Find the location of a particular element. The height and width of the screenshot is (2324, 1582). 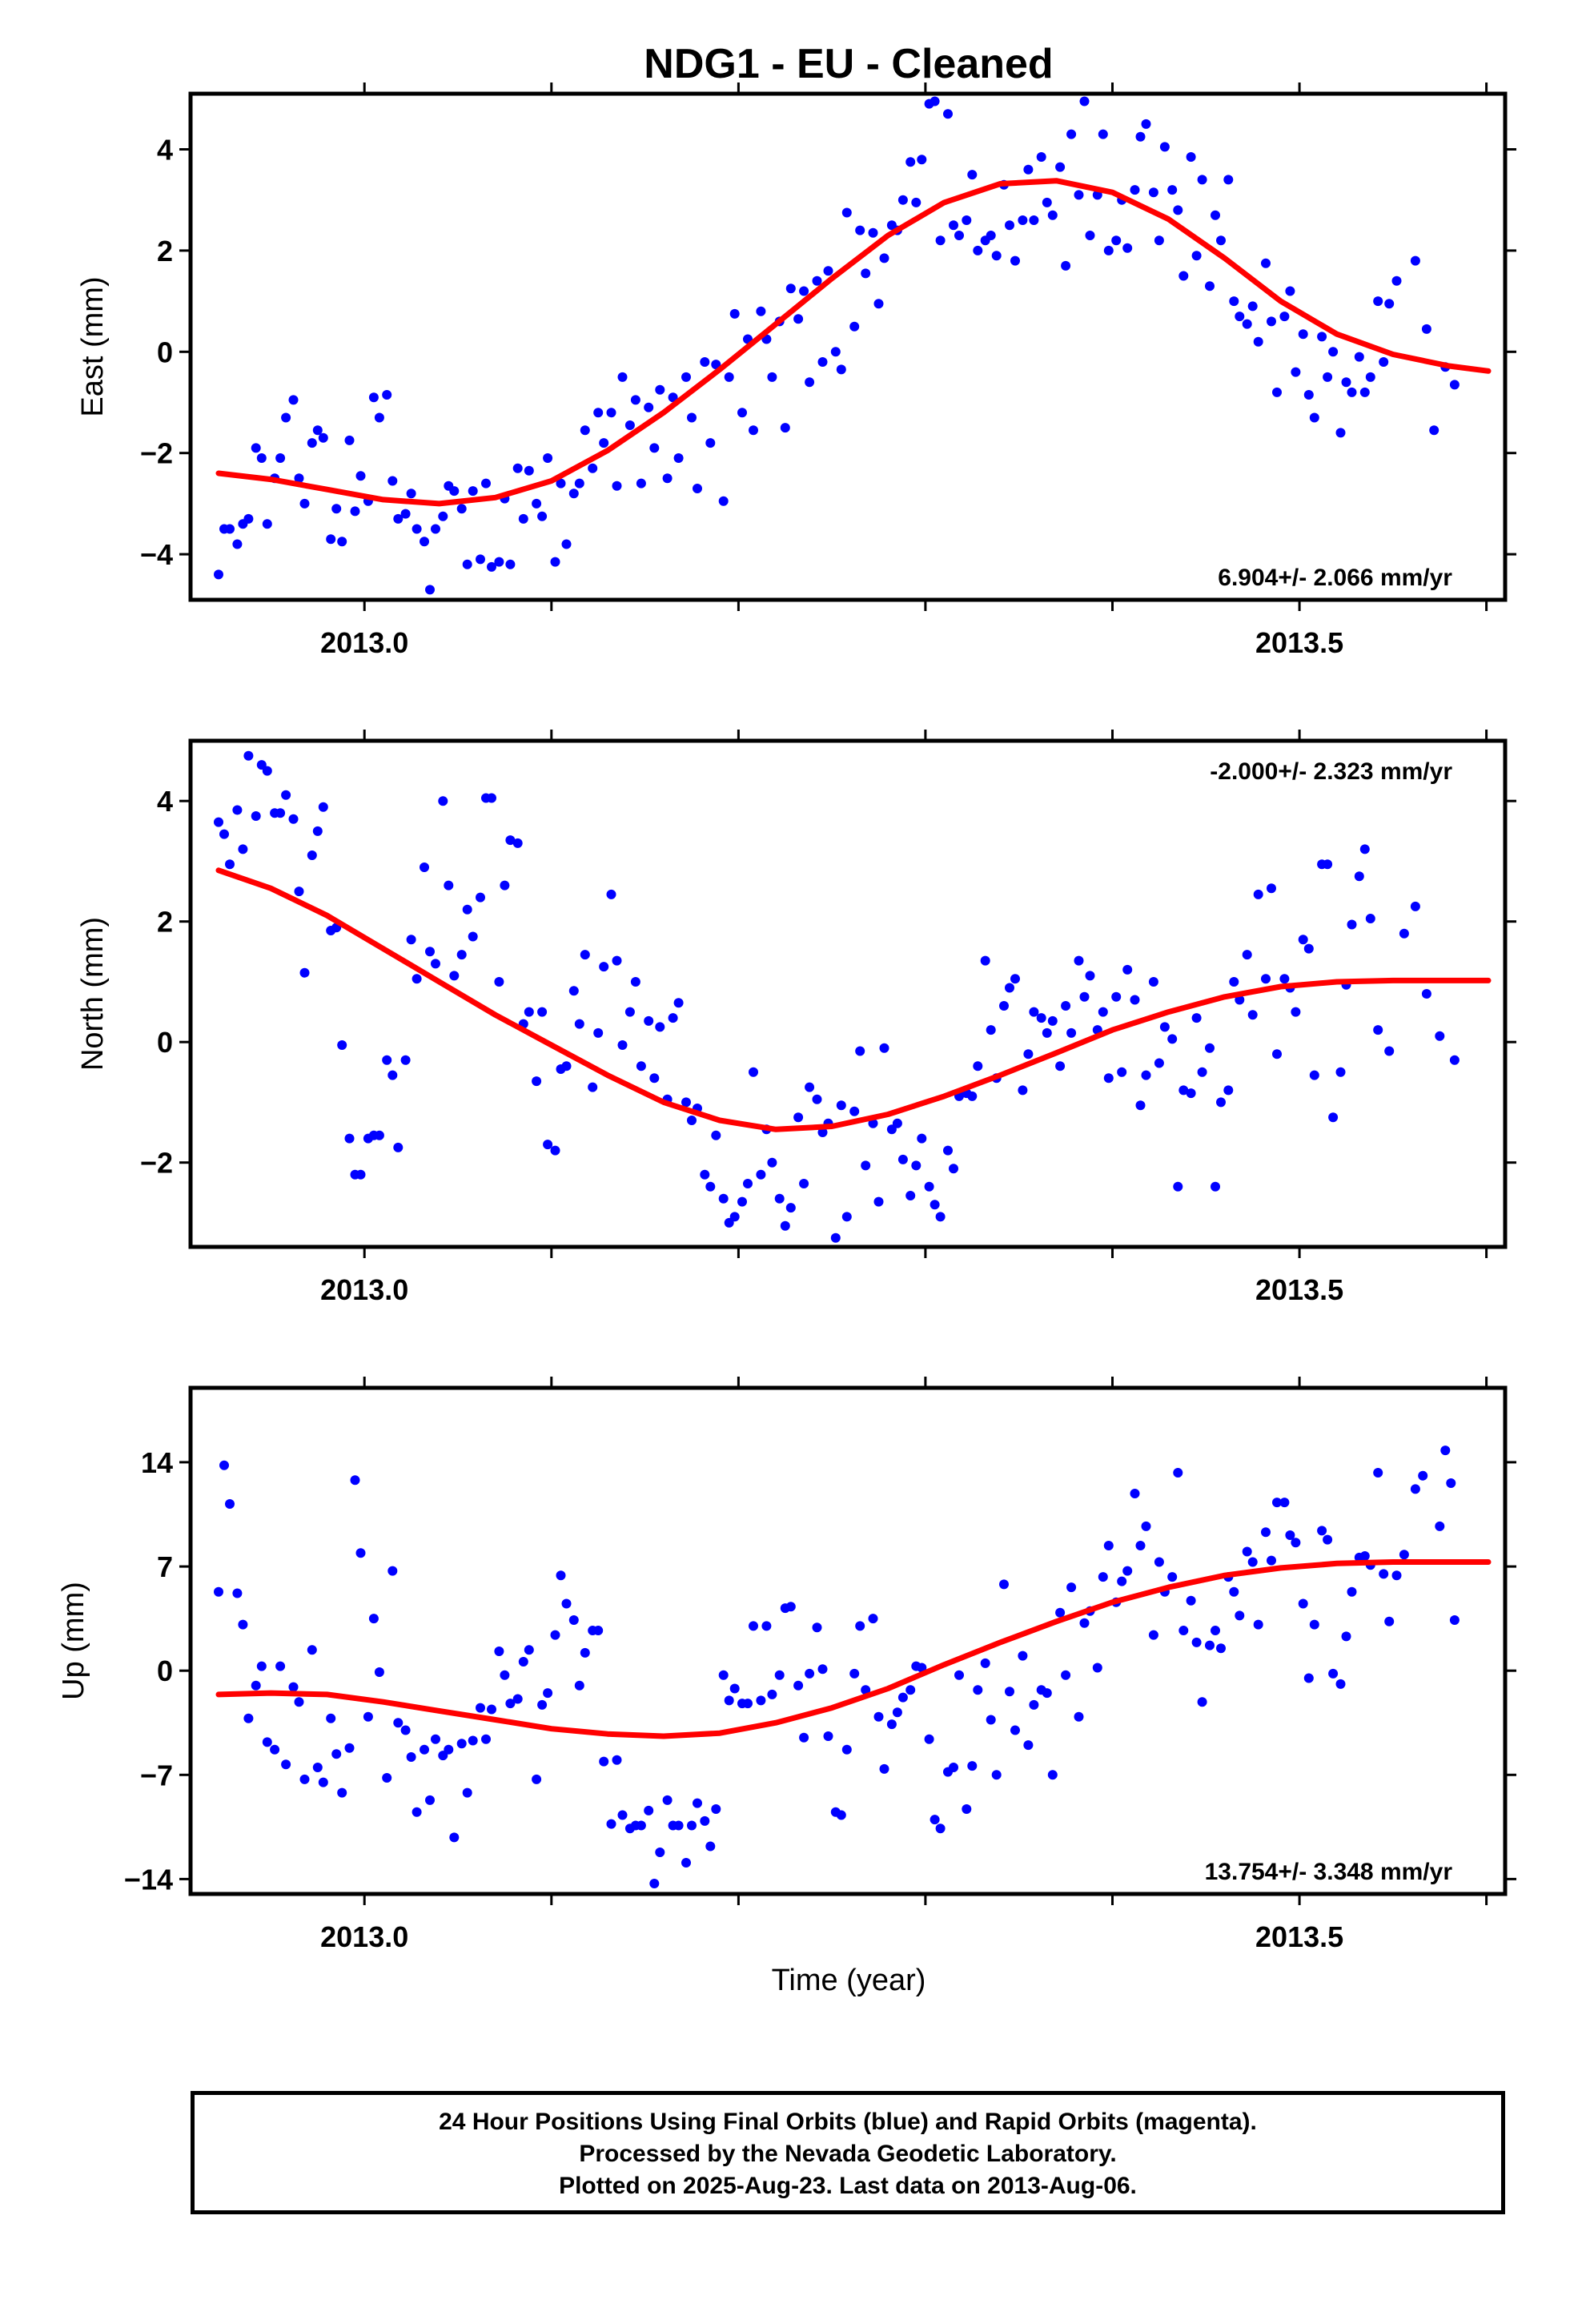

x-tick-label: 2013.0 is located at coordinates (364, 642).